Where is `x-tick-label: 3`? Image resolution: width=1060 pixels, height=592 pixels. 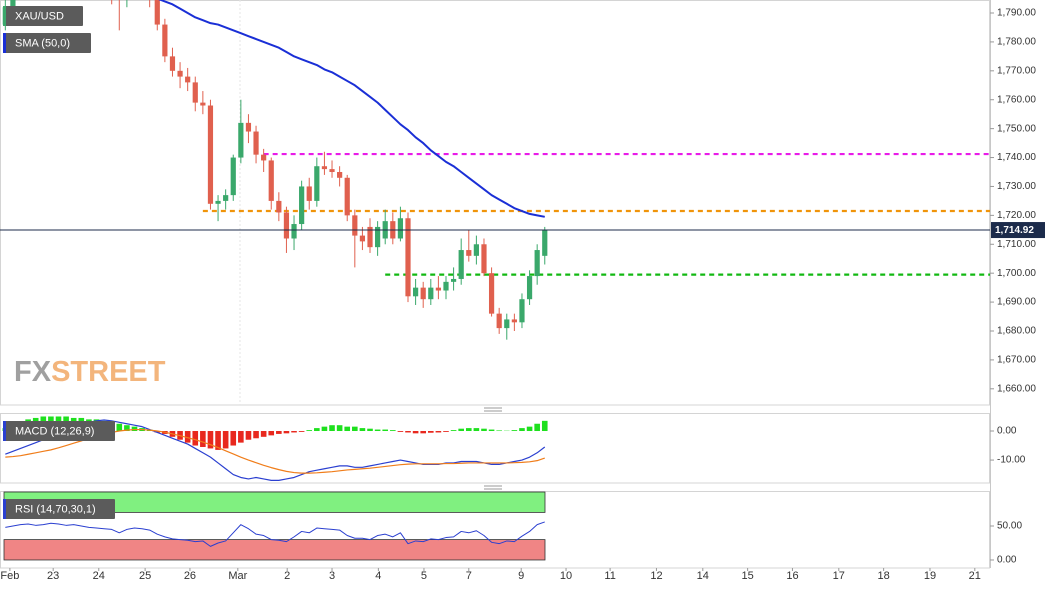
x-tick-label: 3 is located at coordinates (332, 576).